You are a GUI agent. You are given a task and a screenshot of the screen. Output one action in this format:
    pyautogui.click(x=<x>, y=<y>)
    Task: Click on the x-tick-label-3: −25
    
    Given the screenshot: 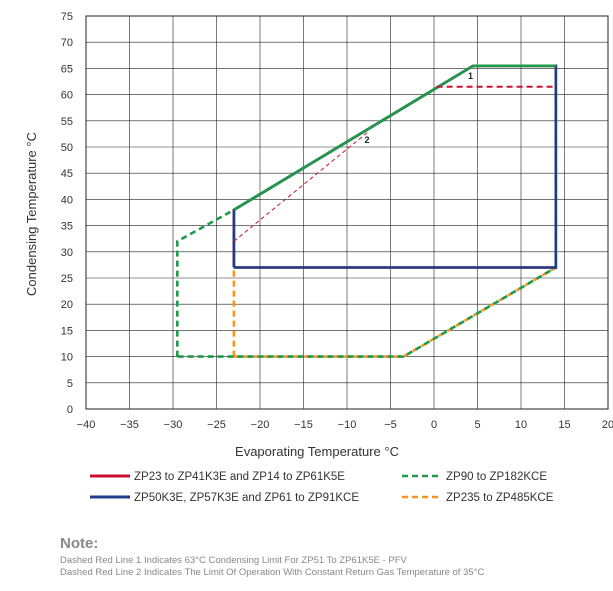 What is the action you would take?
    pyautogui.click(x=216, y=425)
    